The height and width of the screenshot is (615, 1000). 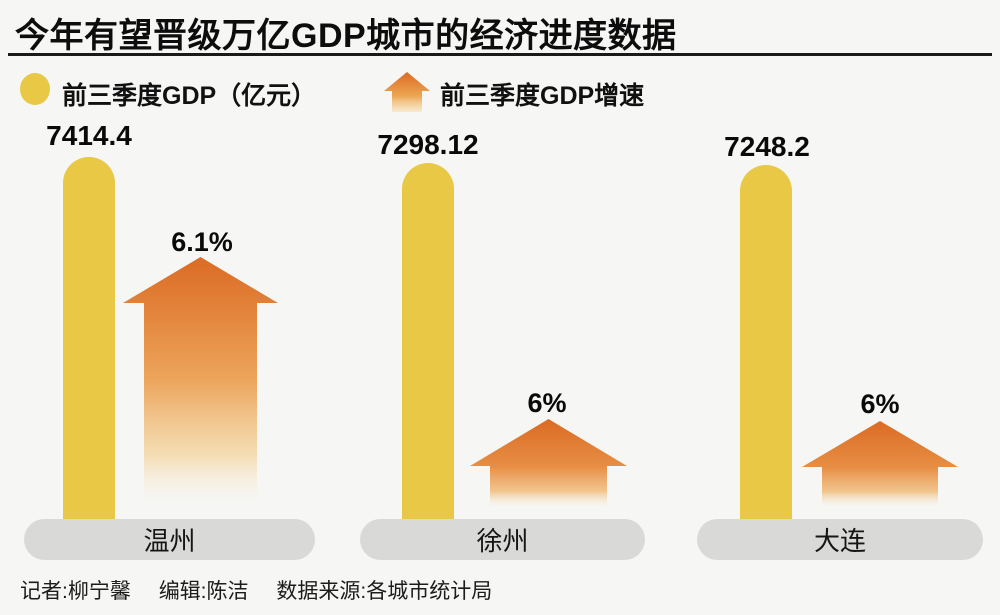 What do you see at coordinates (428, 144) in the screenshot?
I see `gdp-value-label: 7298.12` at bounding box center [428, 144].